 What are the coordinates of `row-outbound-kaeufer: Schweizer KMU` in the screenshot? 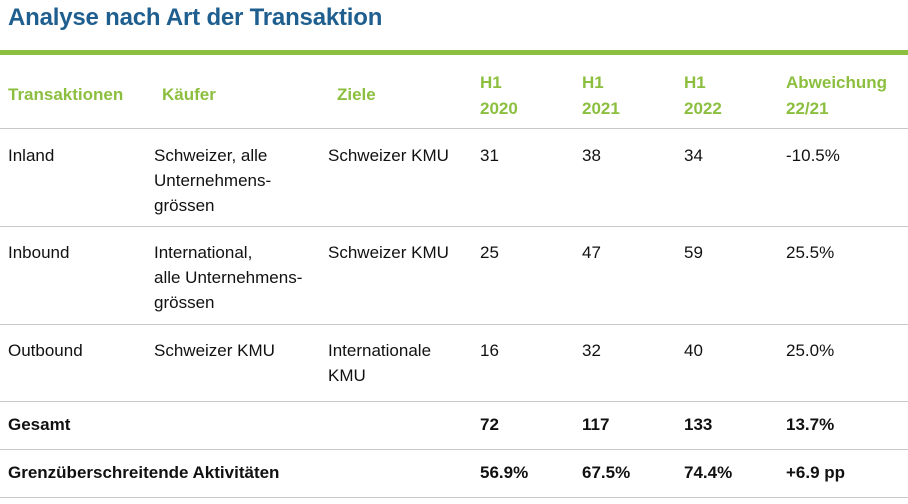 It's located at (214, 350).